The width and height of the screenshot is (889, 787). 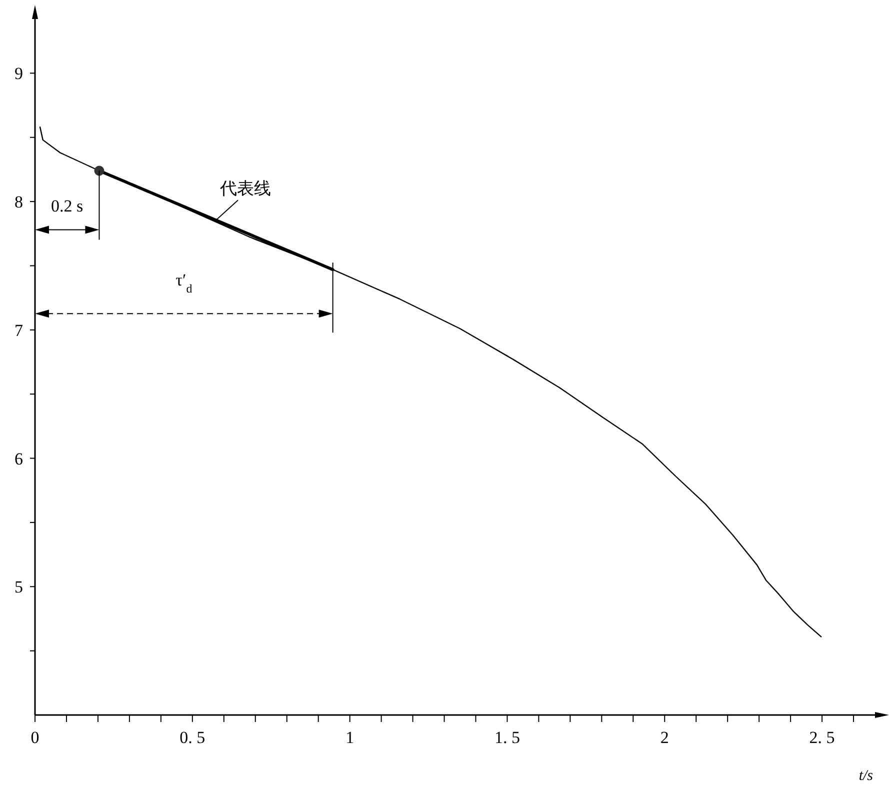 What do you see at coordinates (184, 283) in the screenshot?
I see `annotation: τ′$_{d}$` at bounding box center [184, 283].